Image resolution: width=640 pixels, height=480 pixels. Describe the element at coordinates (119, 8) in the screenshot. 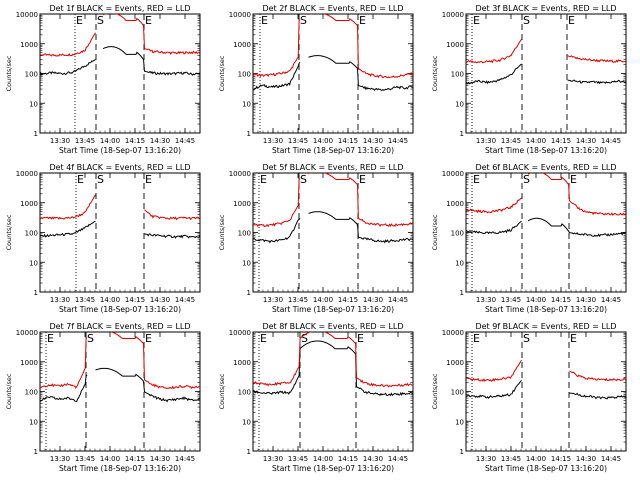

I see `chart-title: Det 1f BLACK = Events, RED = LLD` at that location.